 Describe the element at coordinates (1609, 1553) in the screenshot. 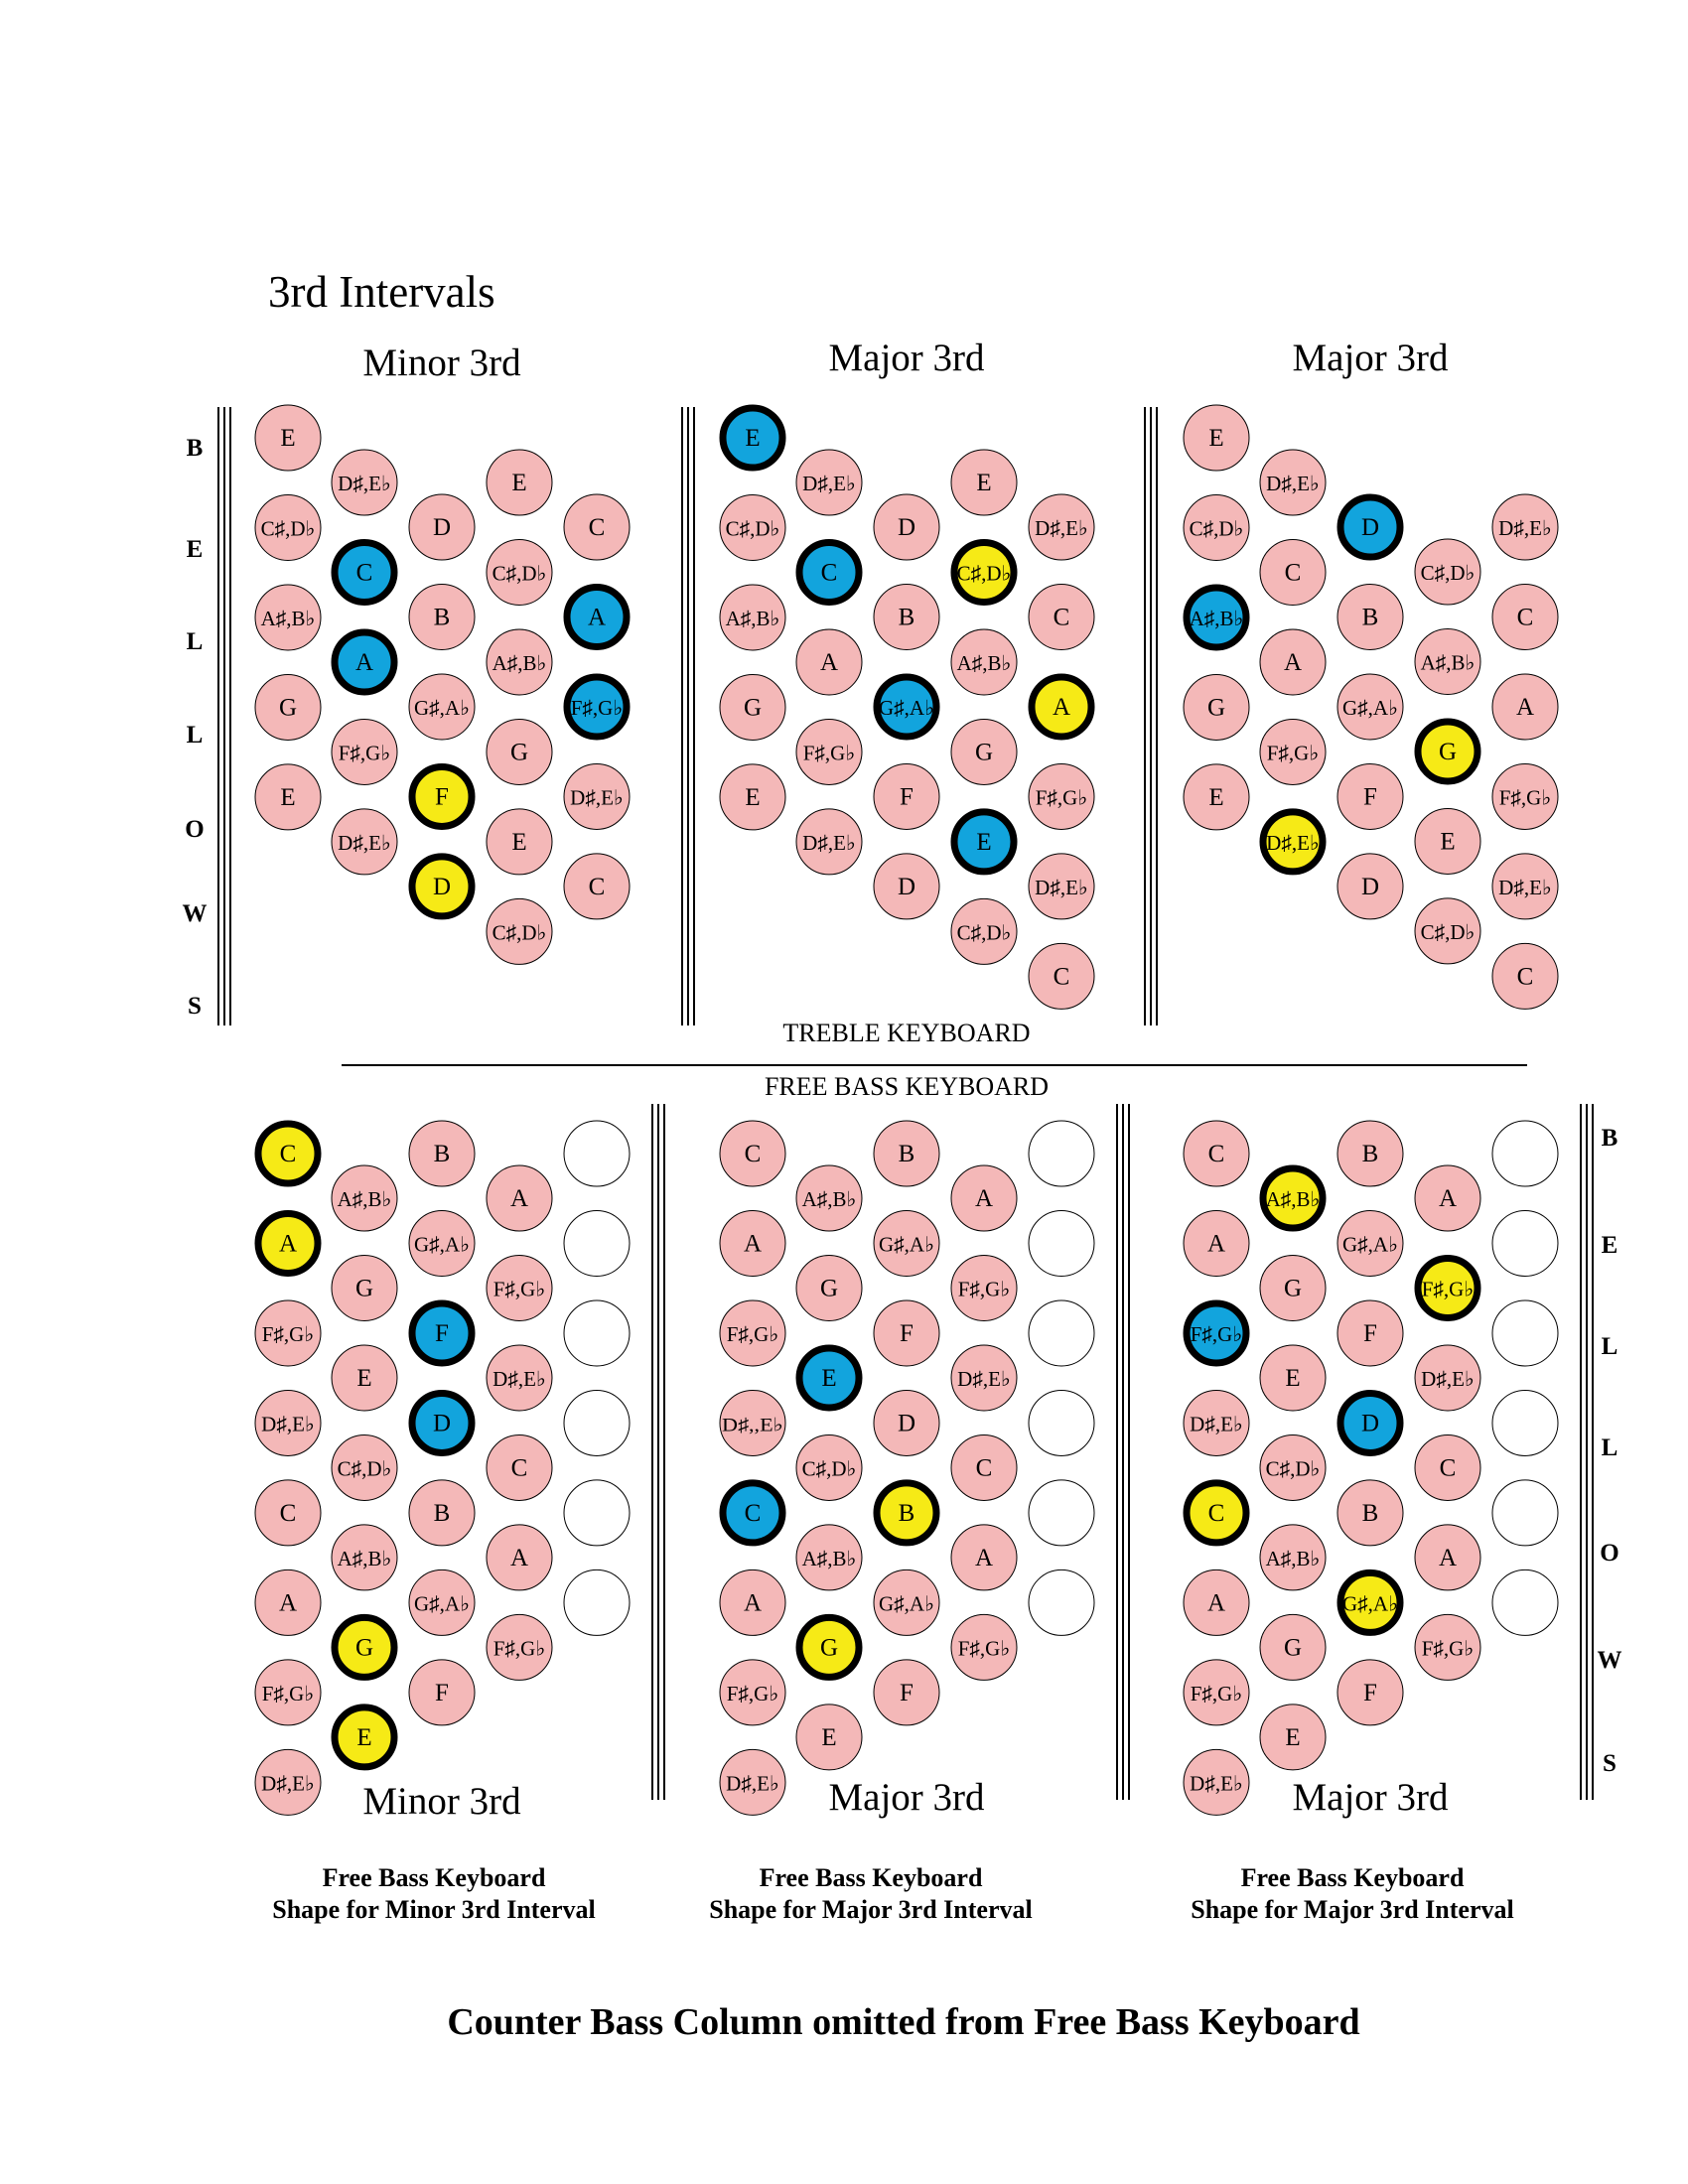

I see `bellows-letter-right: O` at that location.